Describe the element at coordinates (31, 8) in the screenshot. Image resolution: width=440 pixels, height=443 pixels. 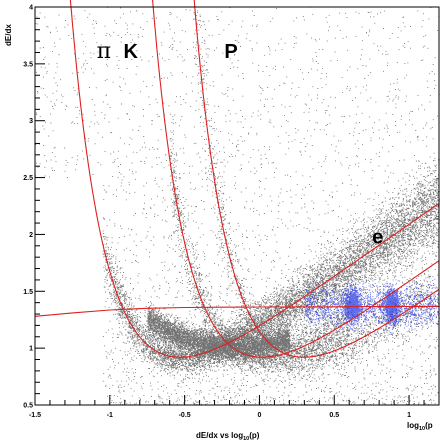
I see `y-tick-label: 4` at that location.